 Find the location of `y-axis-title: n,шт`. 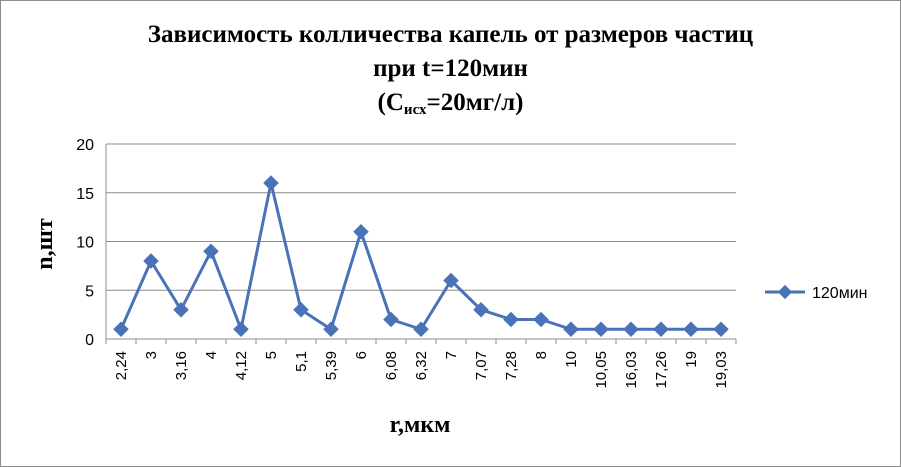

y-axis-title: n,шт is located at coordinates (45, 244).